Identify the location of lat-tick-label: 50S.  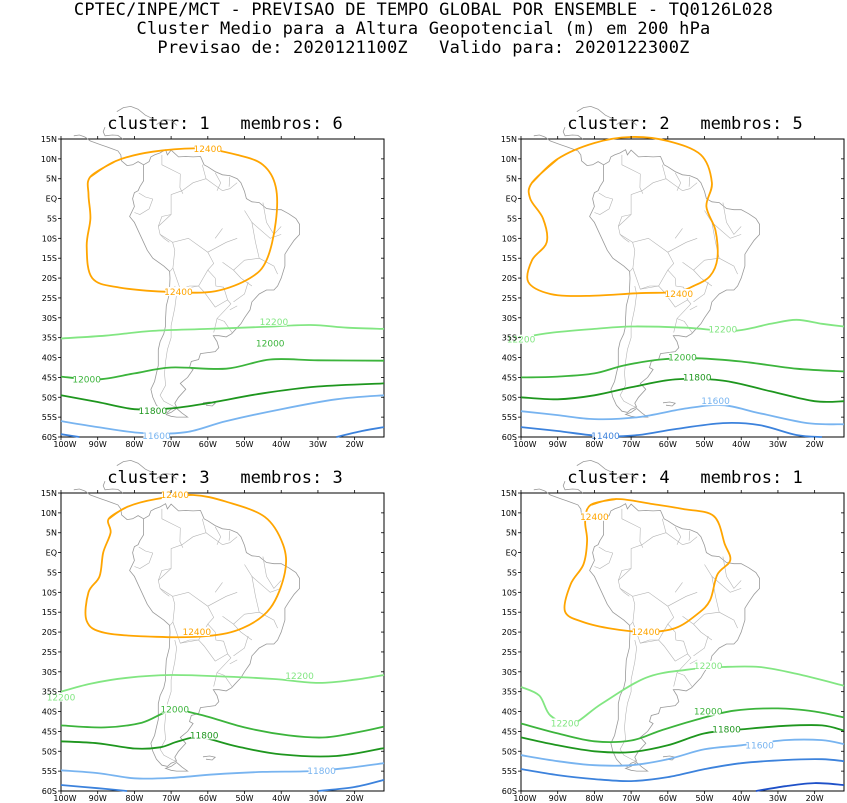
(49, 397).